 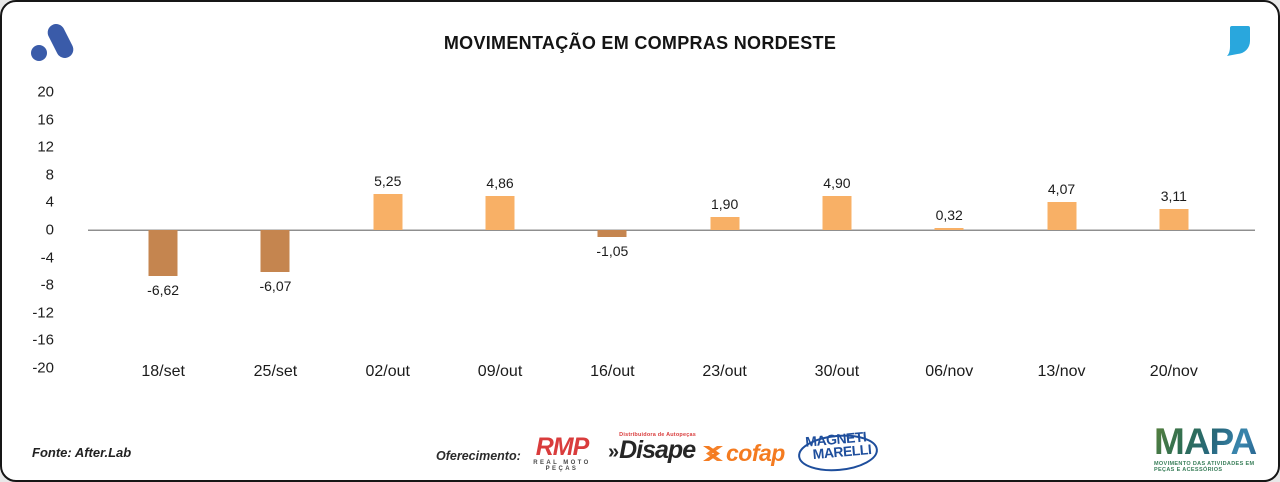 What do you see at coordinates (163, 371) in the screenshot?
I see `x-tick-label: 18/set` at bounding box center [163, 371].